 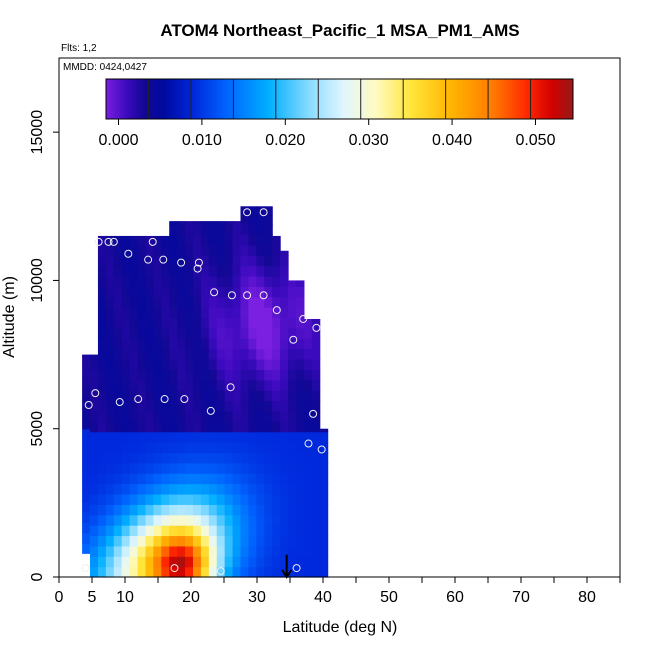 I want to click on x-tick-label: 50, so click(x=389, y=597).